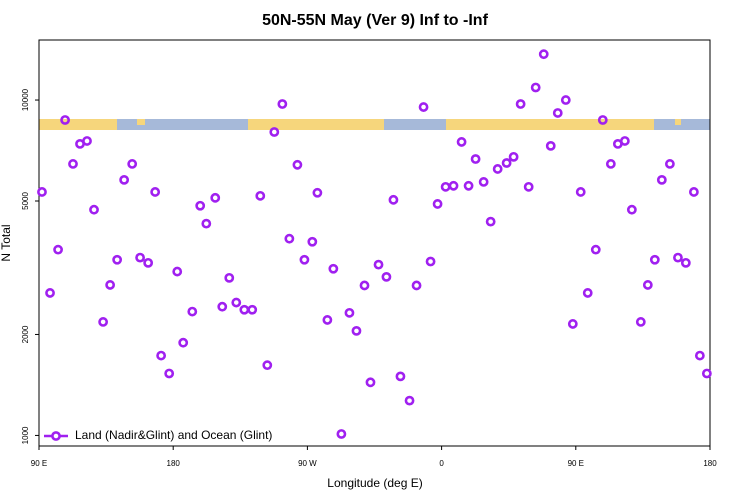 Image resolution: width=750 pixels, height=500 pixels. Describe the element at coordinates (441, 463) in the screenshot. I see `x-tick-label: 0` at that location.